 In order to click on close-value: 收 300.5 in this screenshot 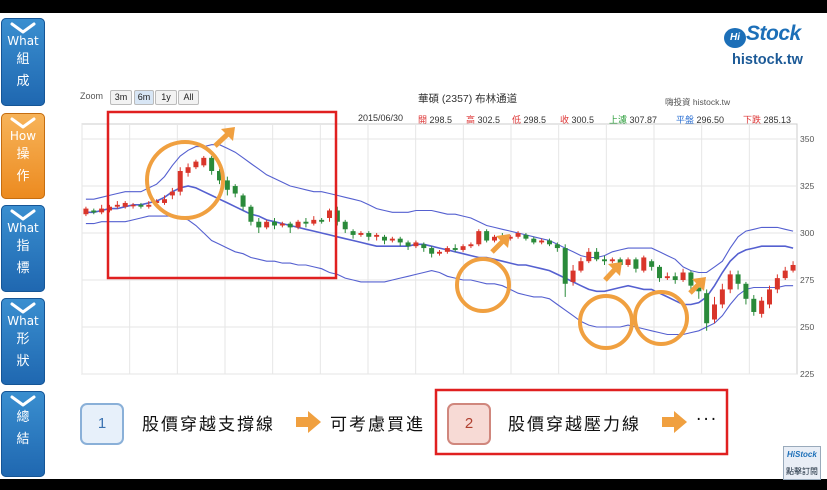, I will do `click(577, 120)`.